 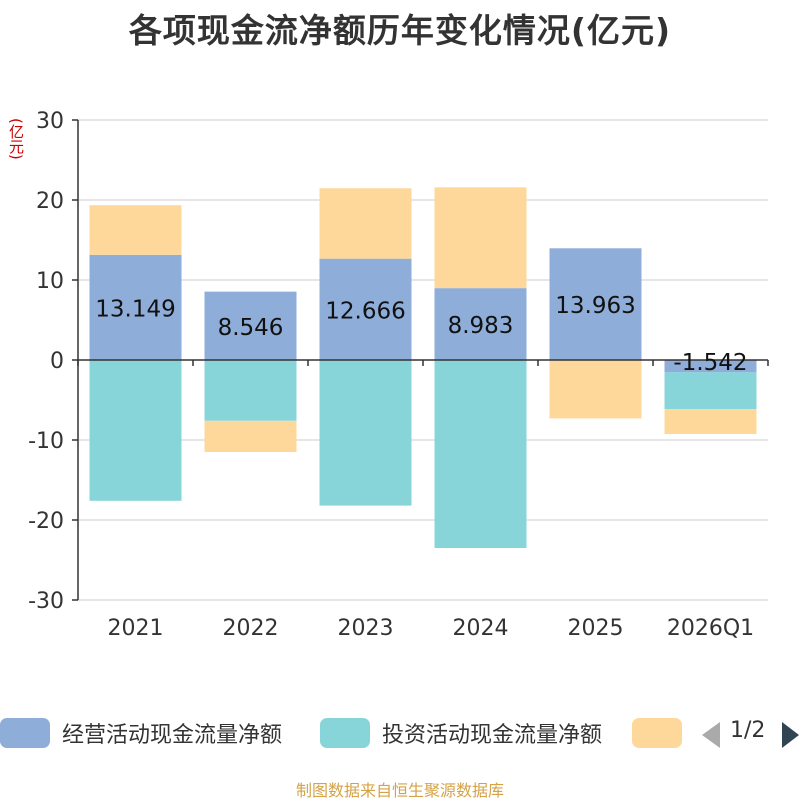 What do you see at coordinates (172, 735) in the screenshot?
I see `legend-label-operating: 经营活动现金流量净额` at bounding box center [172, 735].